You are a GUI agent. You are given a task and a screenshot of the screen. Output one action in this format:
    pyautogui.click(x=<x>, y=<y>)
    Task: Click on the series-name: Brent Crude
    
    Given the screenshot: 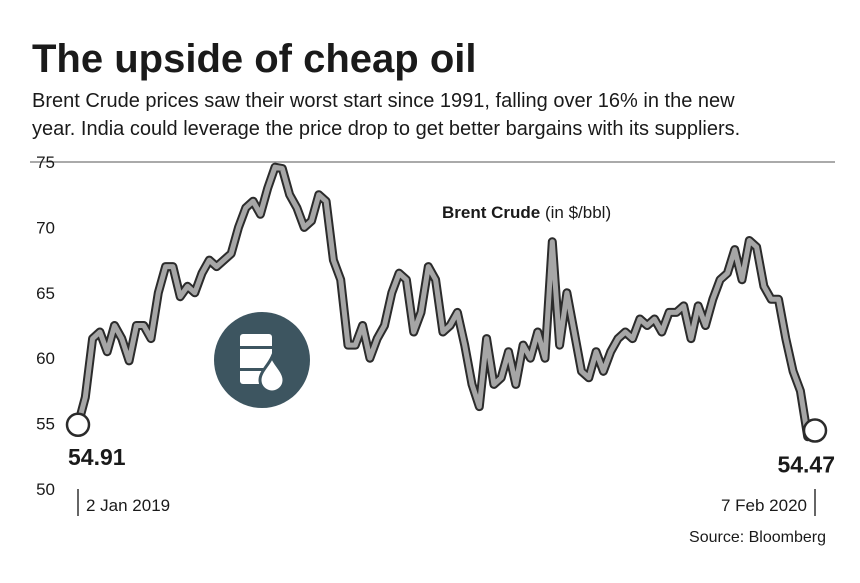 What is the action you would take?
    pyautogui.click(x=491, y=212)
    